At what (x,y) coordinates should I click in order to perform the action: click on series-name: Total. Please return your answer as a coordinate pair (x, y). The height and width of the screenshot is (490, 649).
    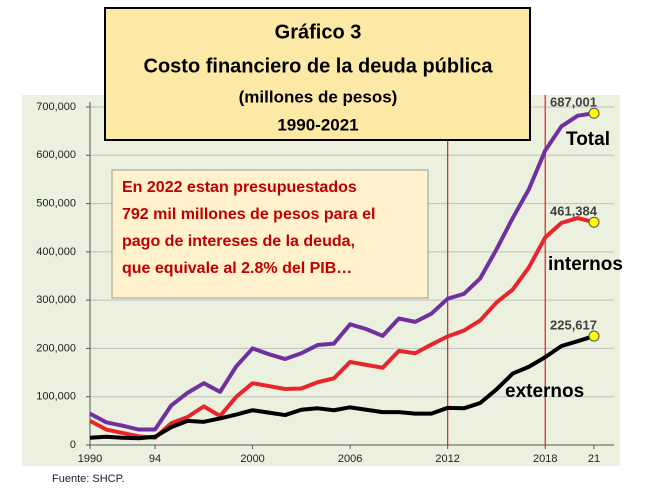
    Looking at the image, I should click on (588, 139).